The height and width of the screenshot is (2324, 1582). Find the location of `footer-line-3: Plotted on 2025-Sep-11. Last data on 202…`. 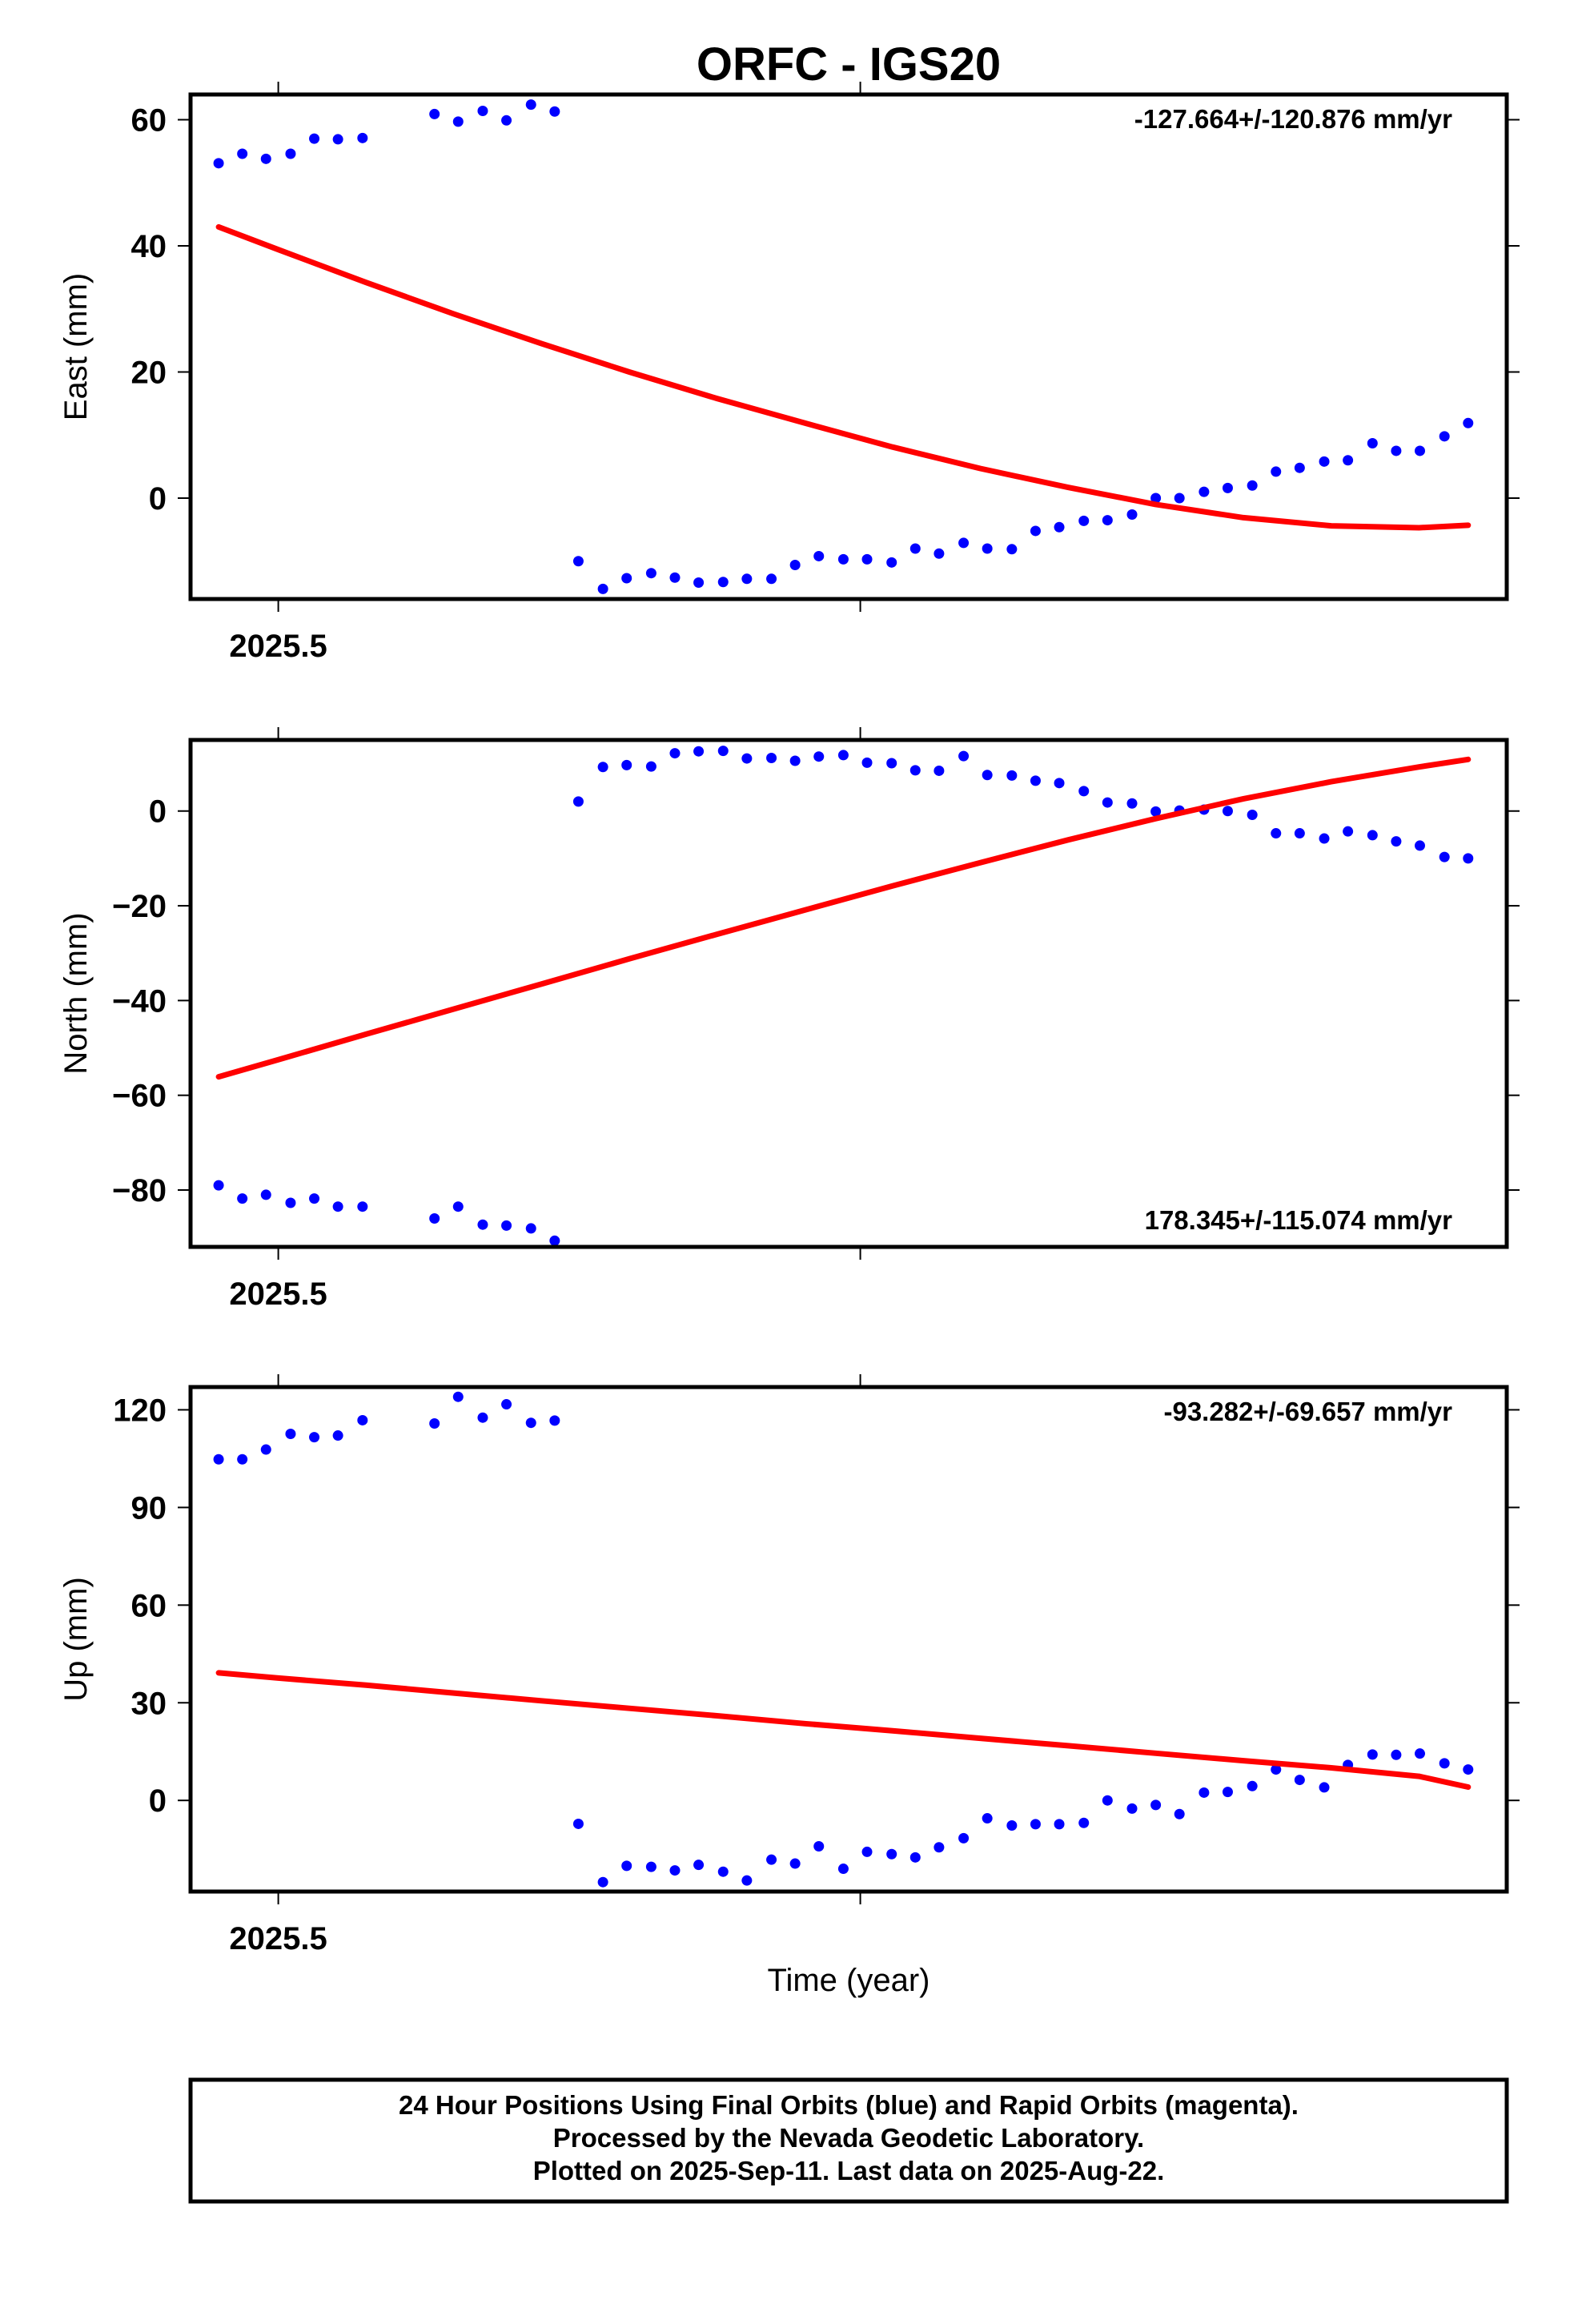

footer-line-3: Plotted on 2025-Sep-11. Last data on 202… is located at coordinates (849, 2170).